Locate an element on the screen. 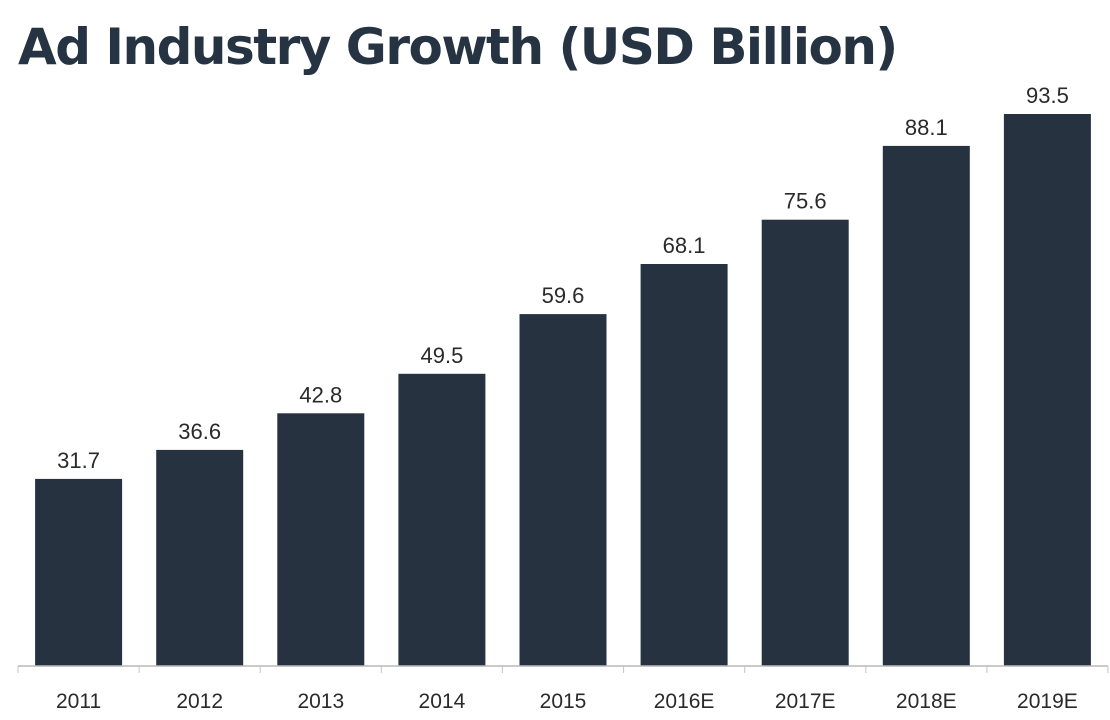 This screenshot has height=720, width=1110. x-tick-label-2018E: 2018E is located at coordinates (926, 701).